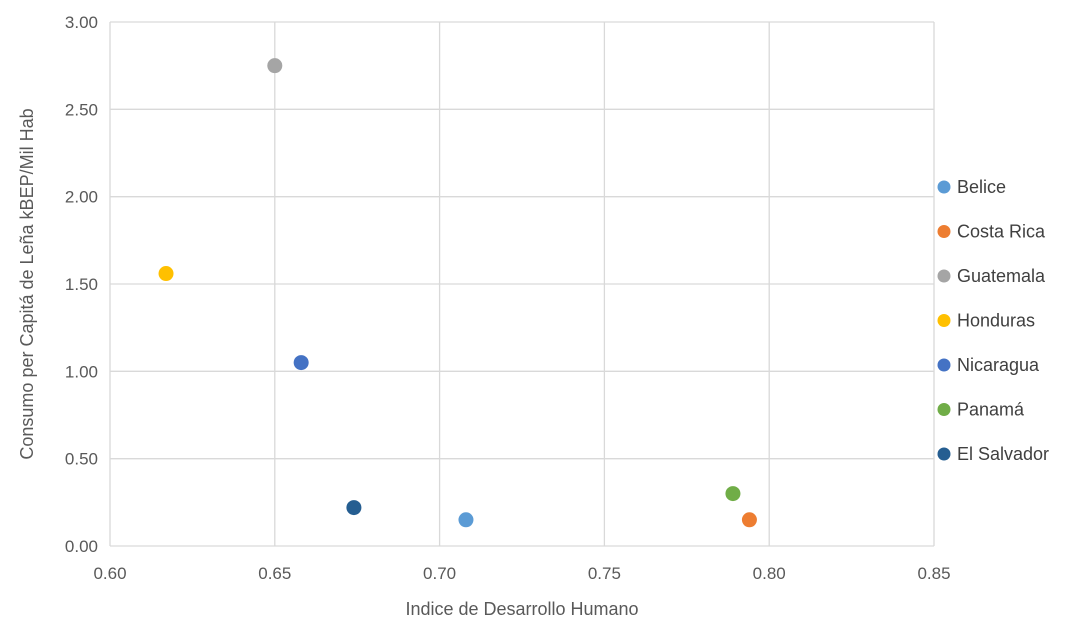 This screenshot has height=625, width=1065. I want to click on x-tick-label: 0.75, so click(604, 573).